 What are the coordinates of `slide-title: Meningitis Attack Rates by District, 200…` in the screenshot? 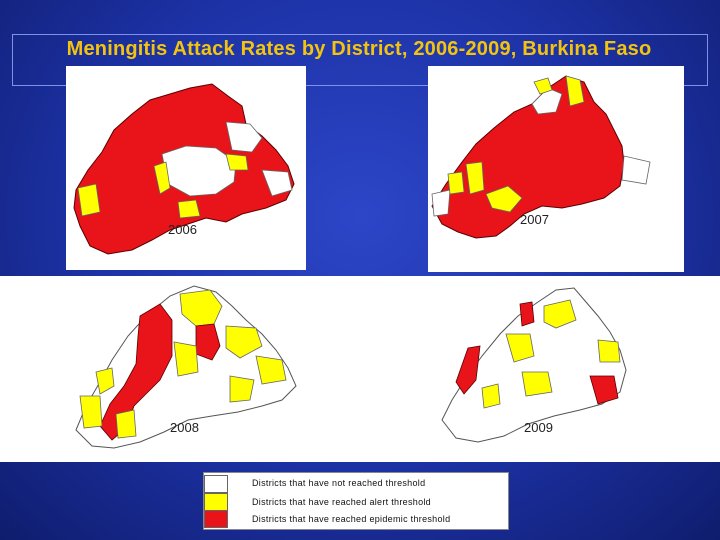 It's located at (359, 49).